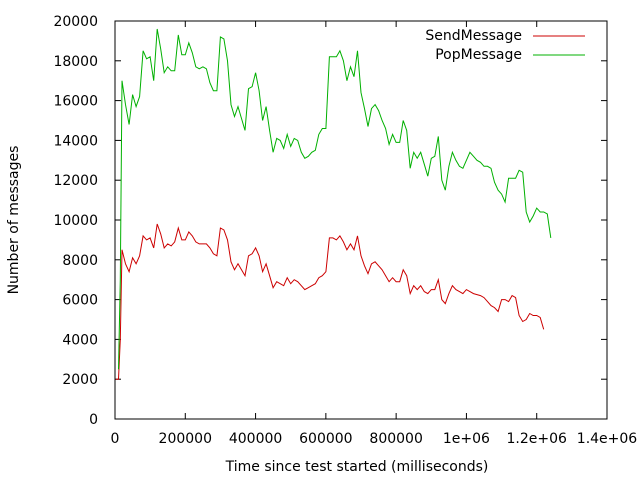 This screenshot has height=480, width=640. Describe the element at coordinates (505, 45) in the screenshot. I see `legend: SendMessage PopMessage` at that location.